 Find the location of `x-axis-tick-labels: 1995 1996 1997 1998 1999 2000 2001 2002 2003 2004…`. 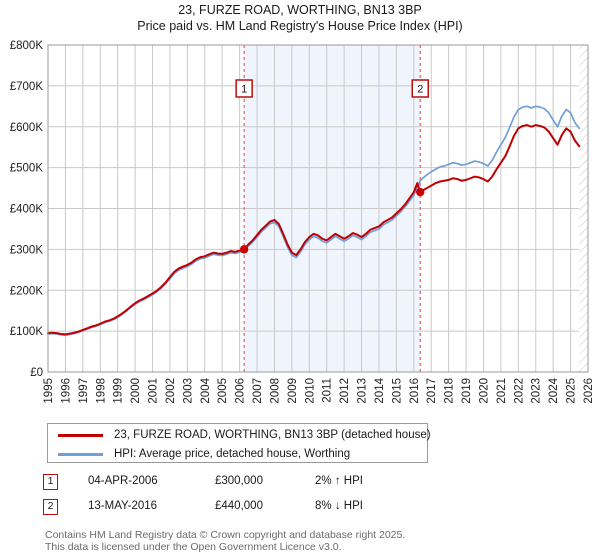

x-axis-tick-labels: 1995 1996 1997 1998 1999 2000 2001 2002 2003 2004… is located at coordinates (319, 390).